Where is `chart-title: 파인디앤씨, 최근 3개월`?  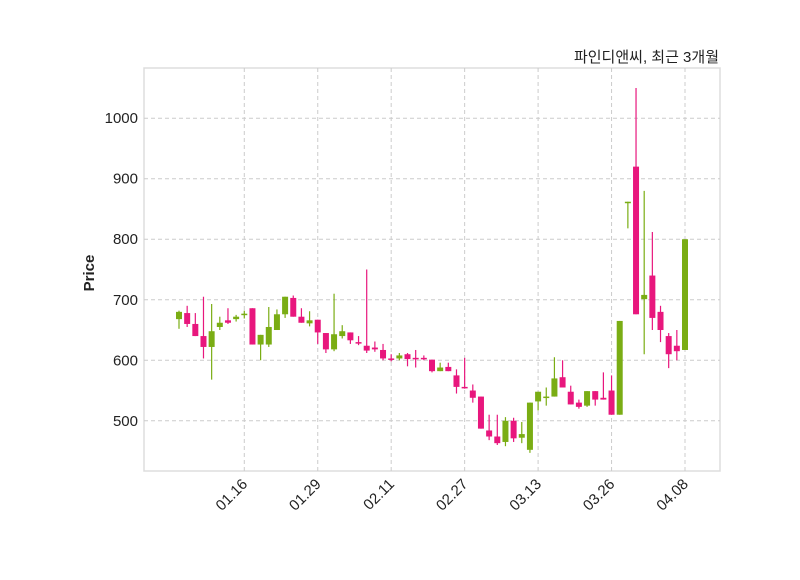
chart-title: 파인디앤씨, 최근 3개월 is located at coordinates (646, 57).